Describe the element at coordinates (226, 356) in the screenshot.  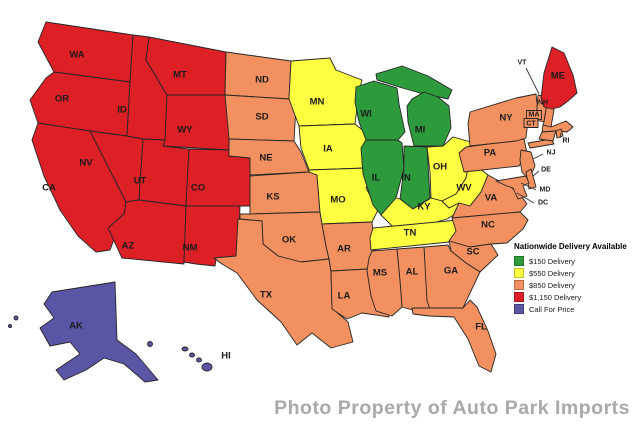
I see `state-label-hi: HI` at that location.